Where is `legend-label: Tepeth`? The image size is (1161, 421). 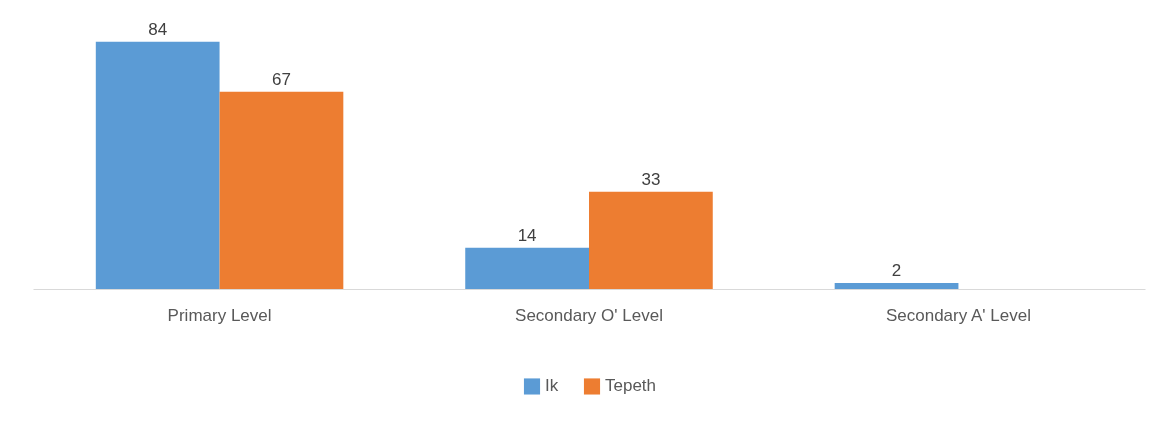 legend-label: Tepeth is located at coordinates (631, 386).